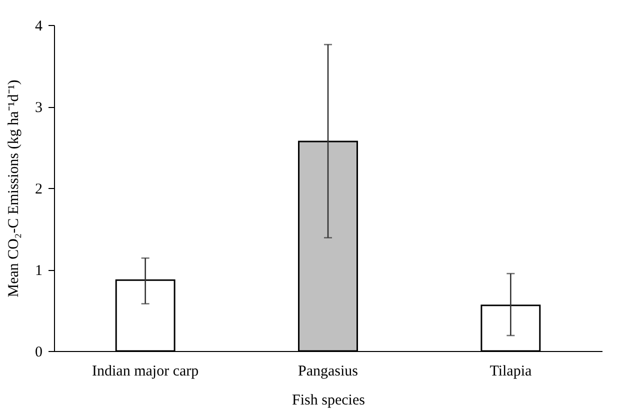 The height and width of the screenshot is (414, 633). I want to click on y-tick-label: 1, so click(38, 271).